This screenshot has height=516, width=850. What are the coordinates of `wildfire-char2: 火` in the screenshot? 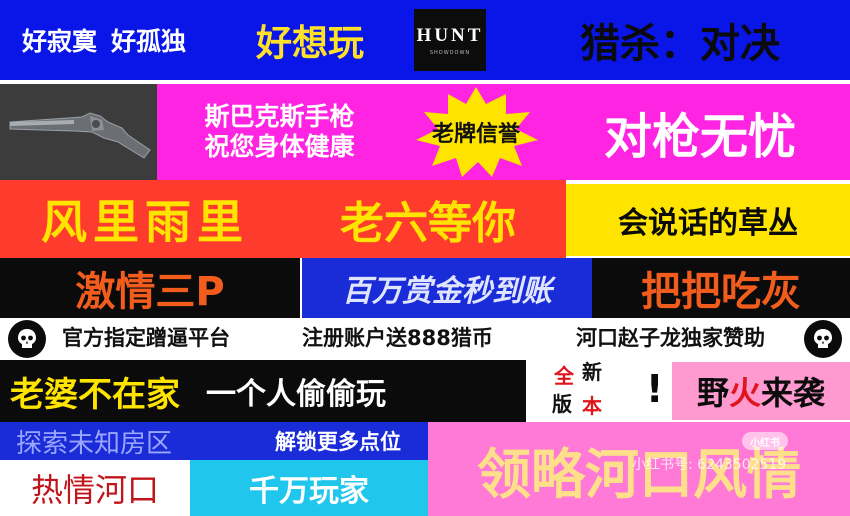 It's located at (744, 393).